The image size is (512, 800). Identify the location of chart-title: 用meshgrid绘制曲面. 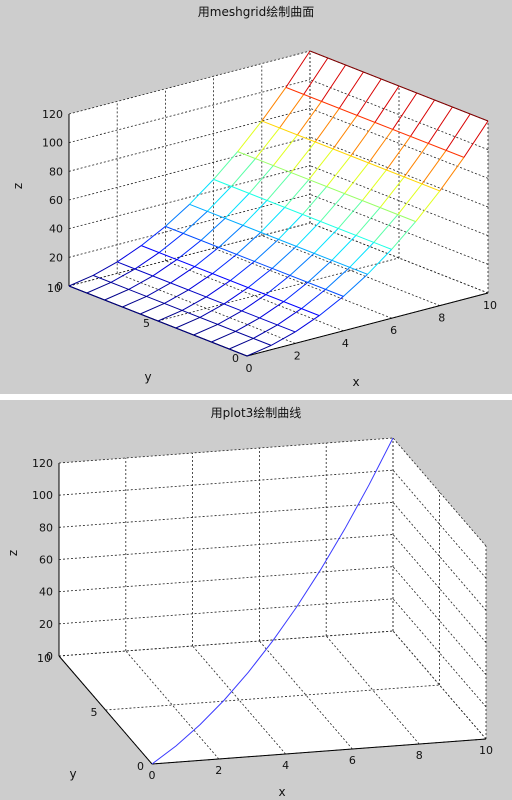
(256, 11).